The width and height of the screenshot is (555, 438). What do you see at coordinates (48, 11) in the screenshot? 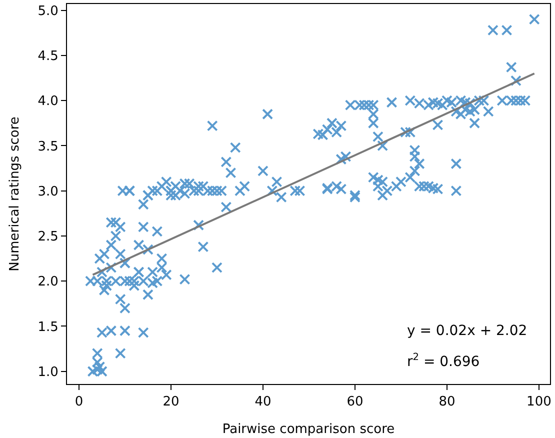
I see `y-tick-label: 5.0` at bounding box center [48, 11].